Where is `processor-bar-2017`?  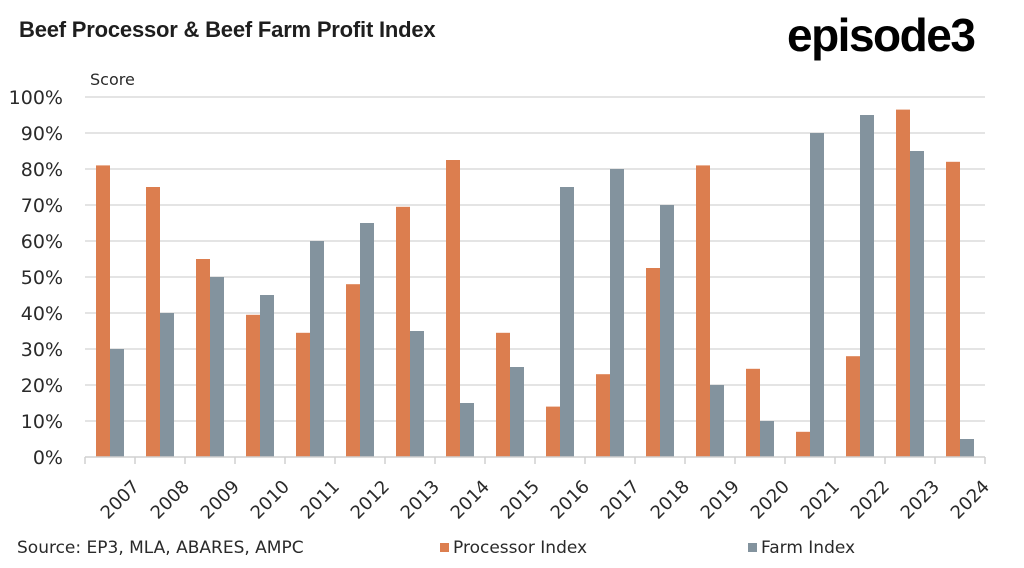 processor-bar-2017 is located at coordinates (603, 415).